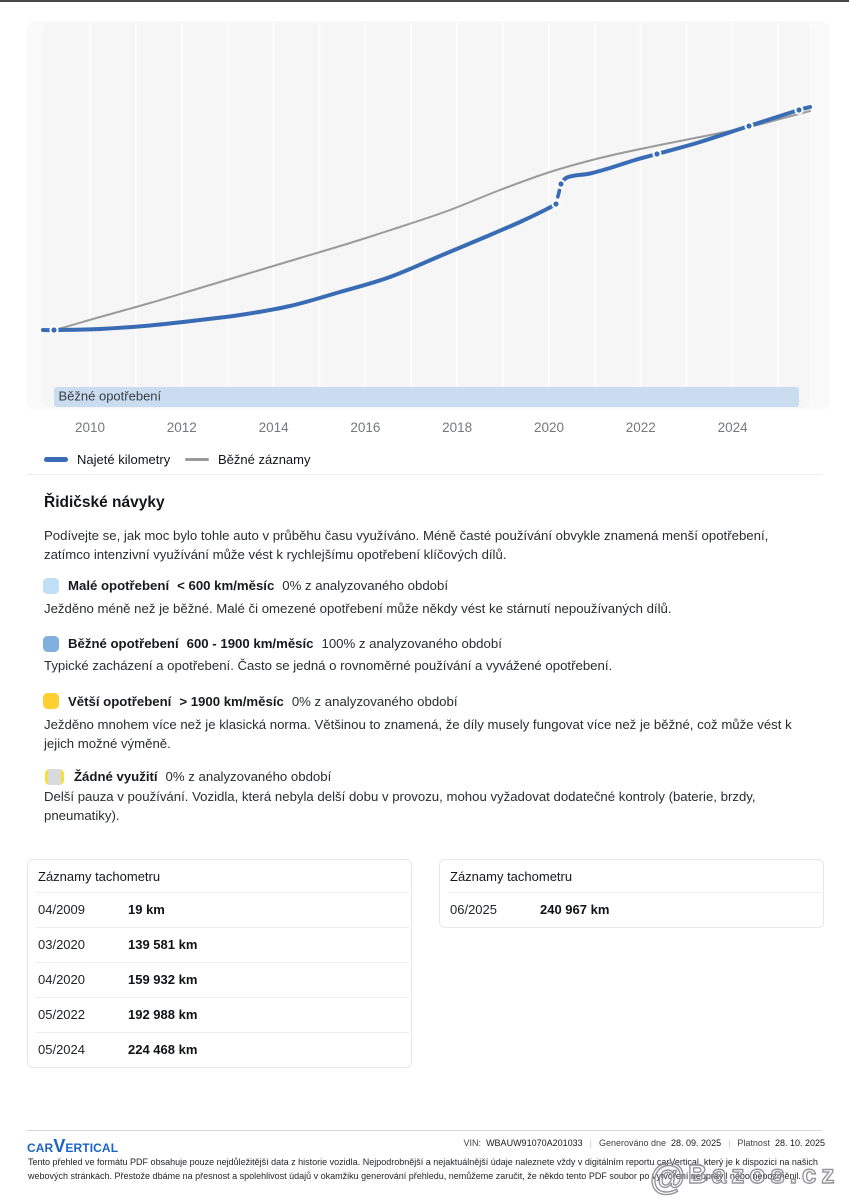 The height and width of the screenshot is (1200, 849). I want to click on svg-text: Běžné opotřebení, so click(110, 396).